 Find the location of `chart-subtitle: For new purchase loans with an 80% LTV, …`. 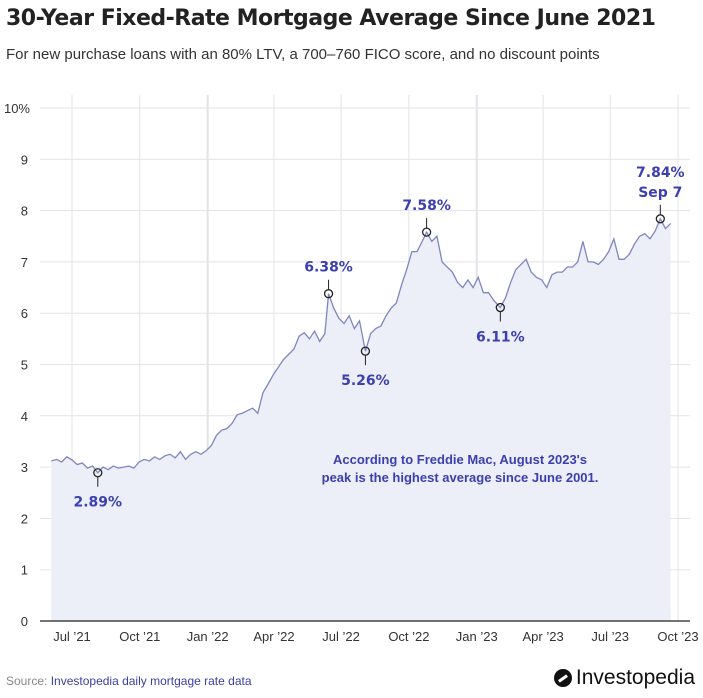

chart-subtitle: For new purchase loans with an 80% LTV, … is located at coordinates (303, 54).